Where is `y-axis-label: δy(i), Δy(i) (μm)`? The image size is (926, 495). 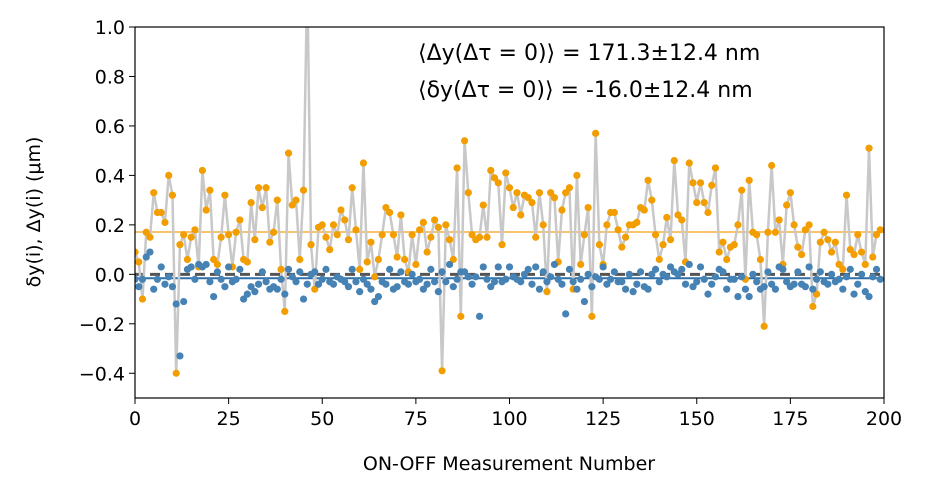 y-axis-label: δy(i), Δy(i) (μm) is located at coordinates (34, 212).